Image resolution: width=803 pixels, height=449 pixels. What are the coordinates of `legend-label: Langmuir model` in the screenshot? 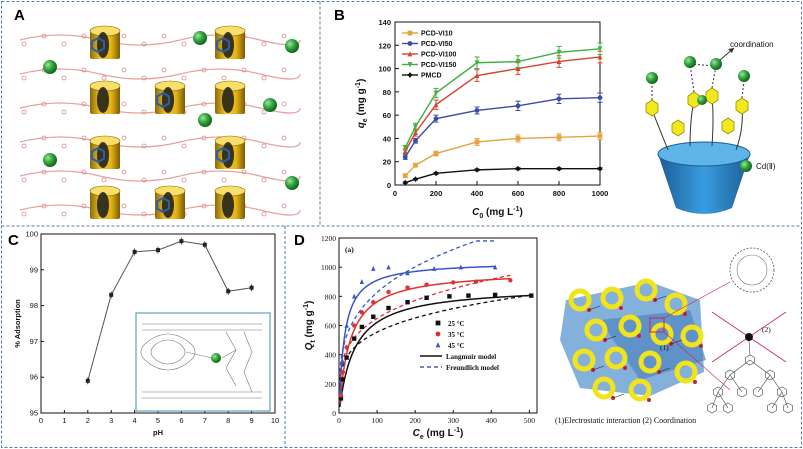 It's located at (471, 357).